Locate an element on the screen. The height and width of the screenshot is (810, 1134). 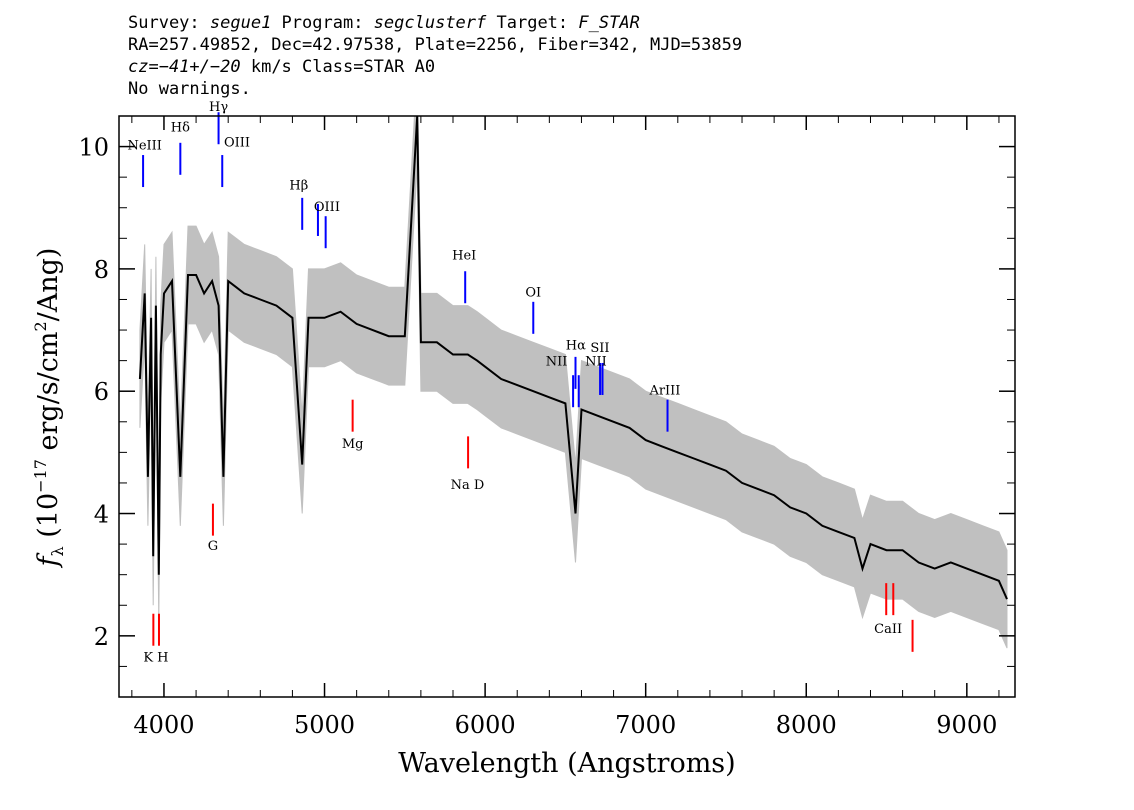
line-label: SII is located at coordinates (599, 348).